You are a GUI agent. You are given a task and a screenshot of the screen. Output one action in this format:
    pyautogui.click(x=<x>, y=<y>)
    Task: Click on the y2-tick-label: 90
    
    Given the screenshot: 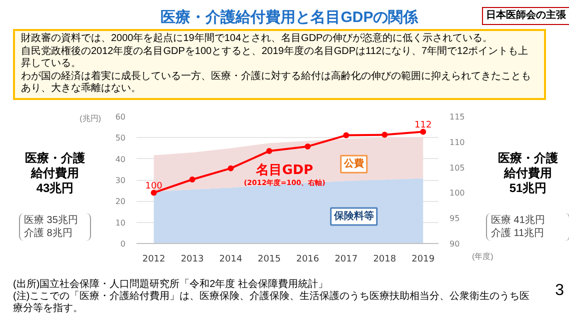 What is the action you would take?
    pyautogui.click(x=455, y=244)
    